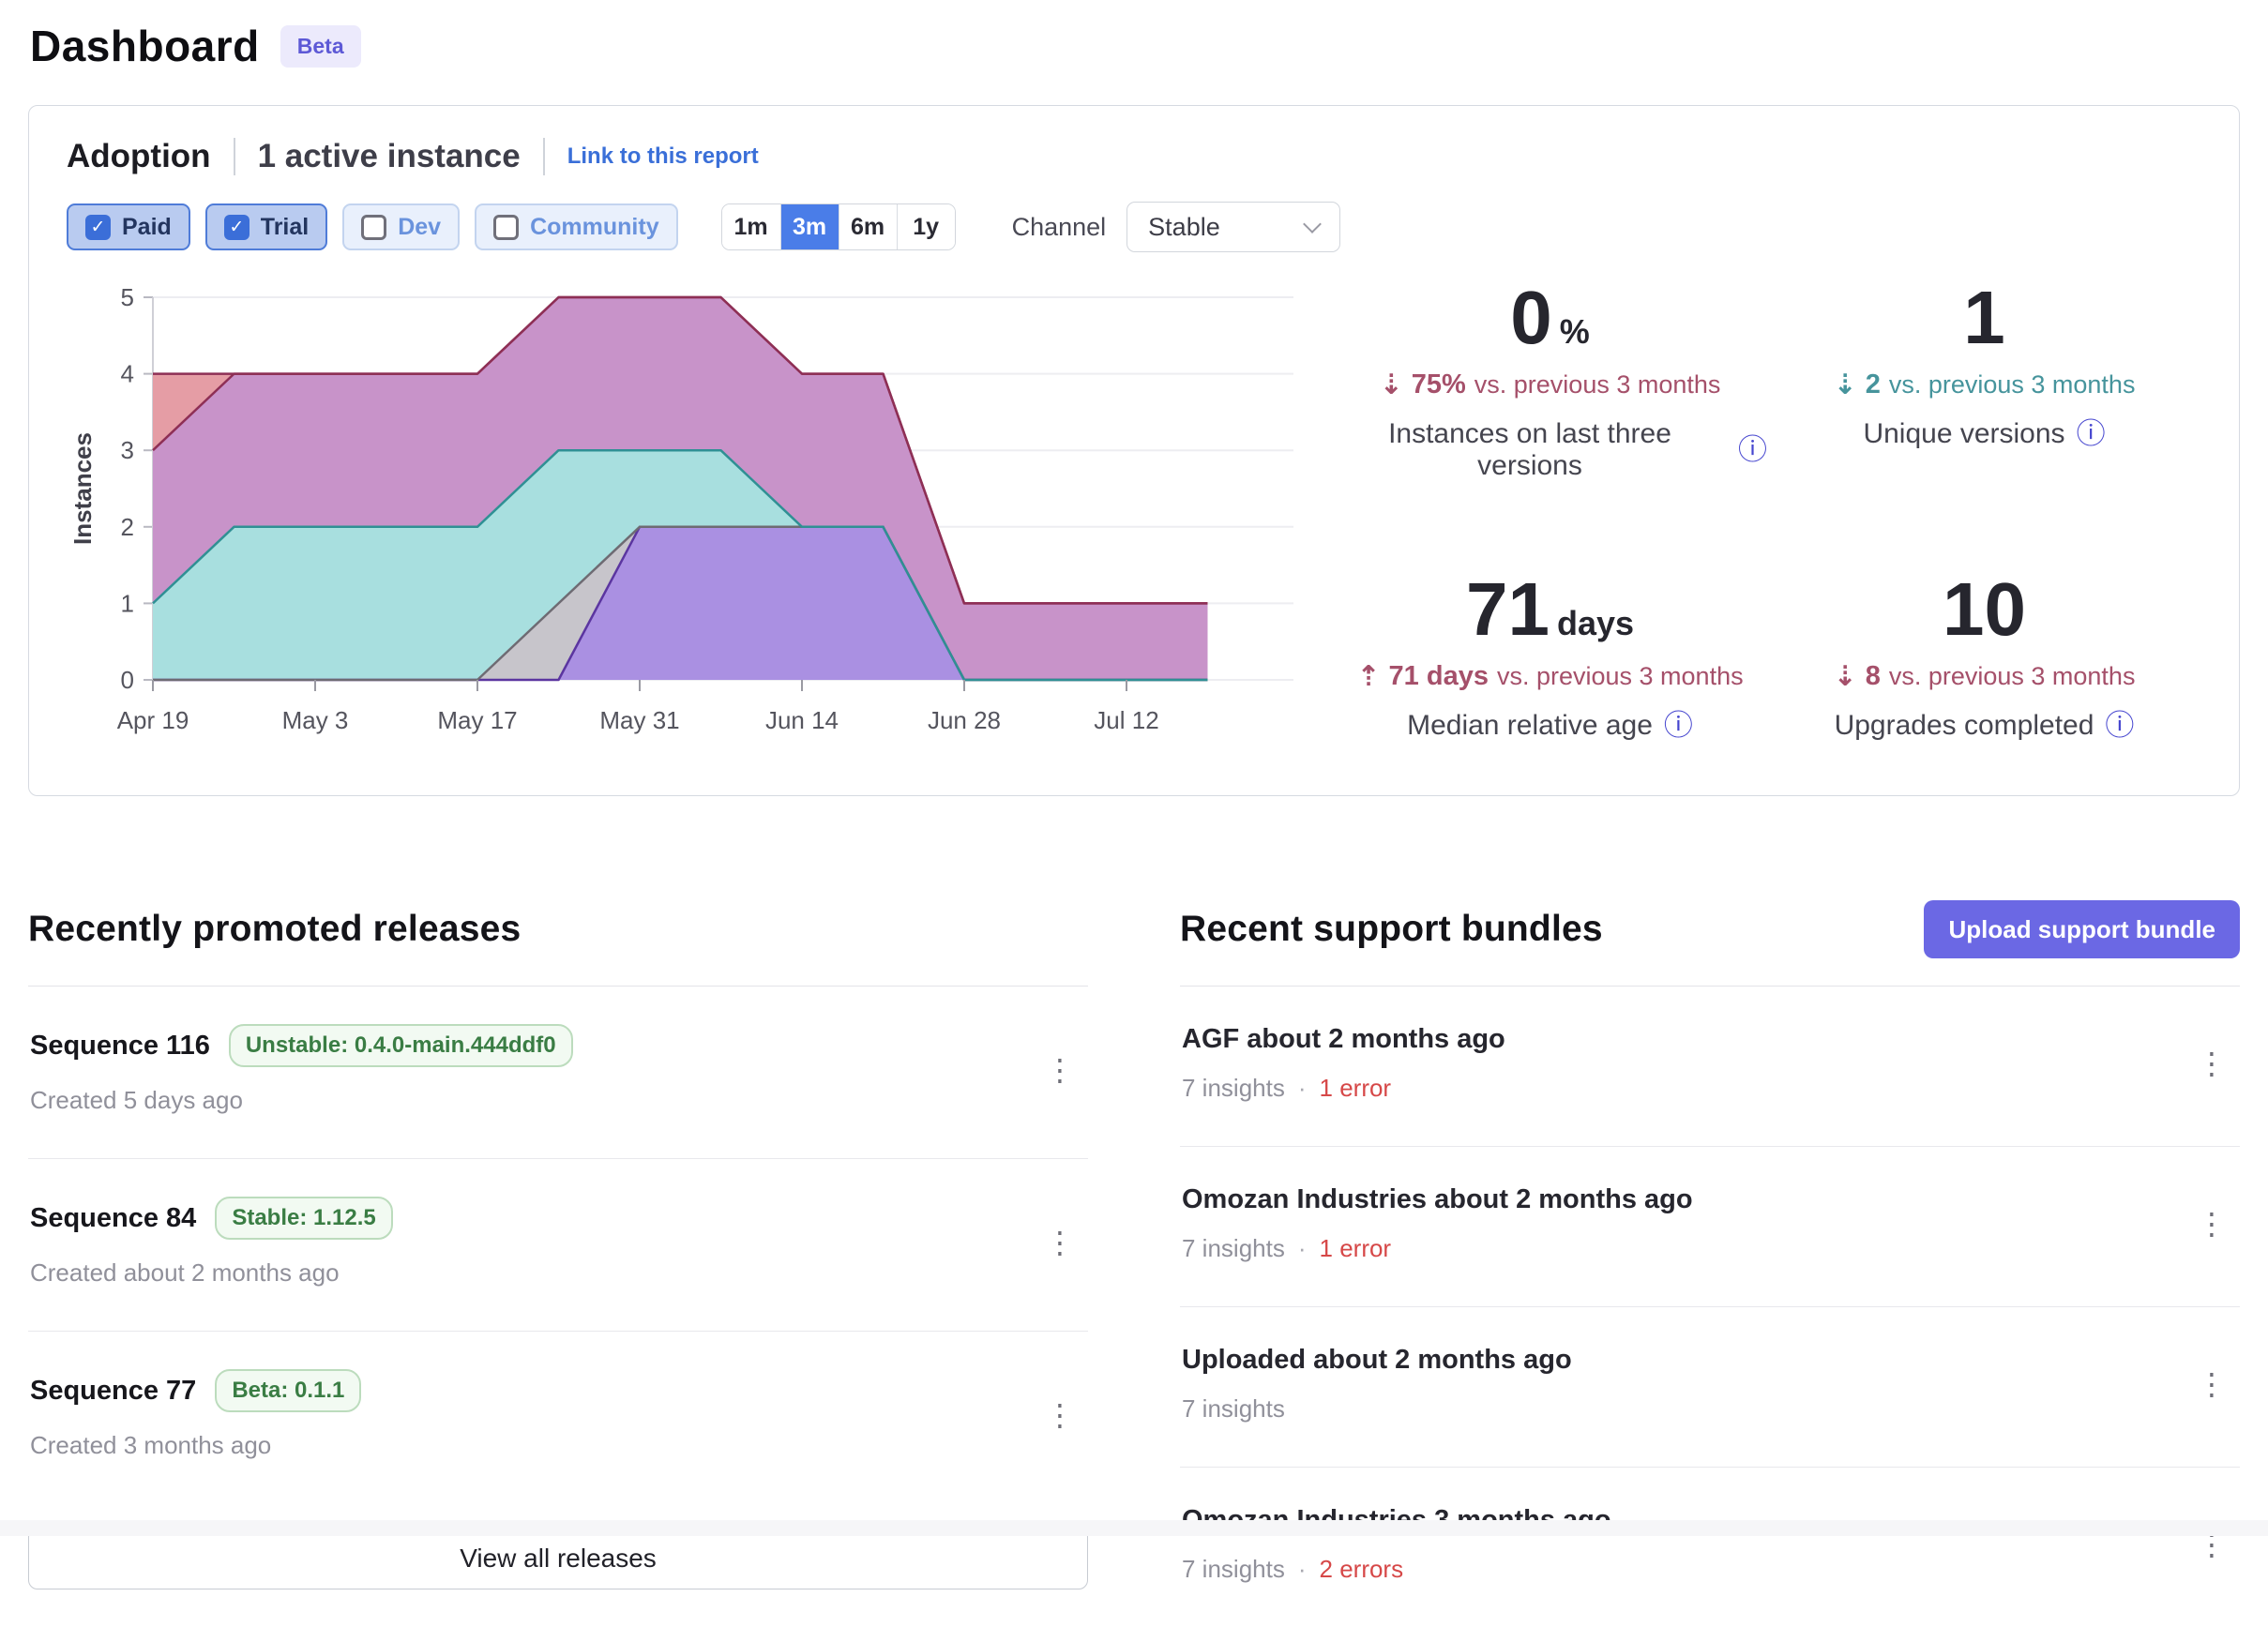 The height and width of the screenshot is (1627, 2268). What do you see at coordinates (867, 227) in the screenshot?
I see `time-range-6m: 6m` at bounding box center [867, 227].